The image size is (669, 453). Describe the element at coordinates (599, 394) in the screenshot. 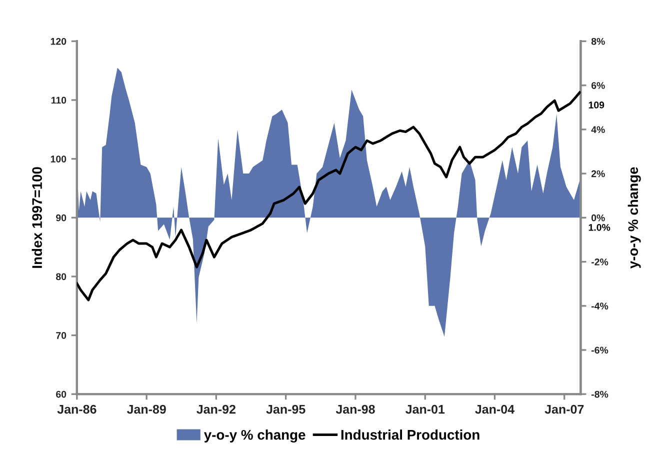

I see `y2-tick-label: -8%` at that location.